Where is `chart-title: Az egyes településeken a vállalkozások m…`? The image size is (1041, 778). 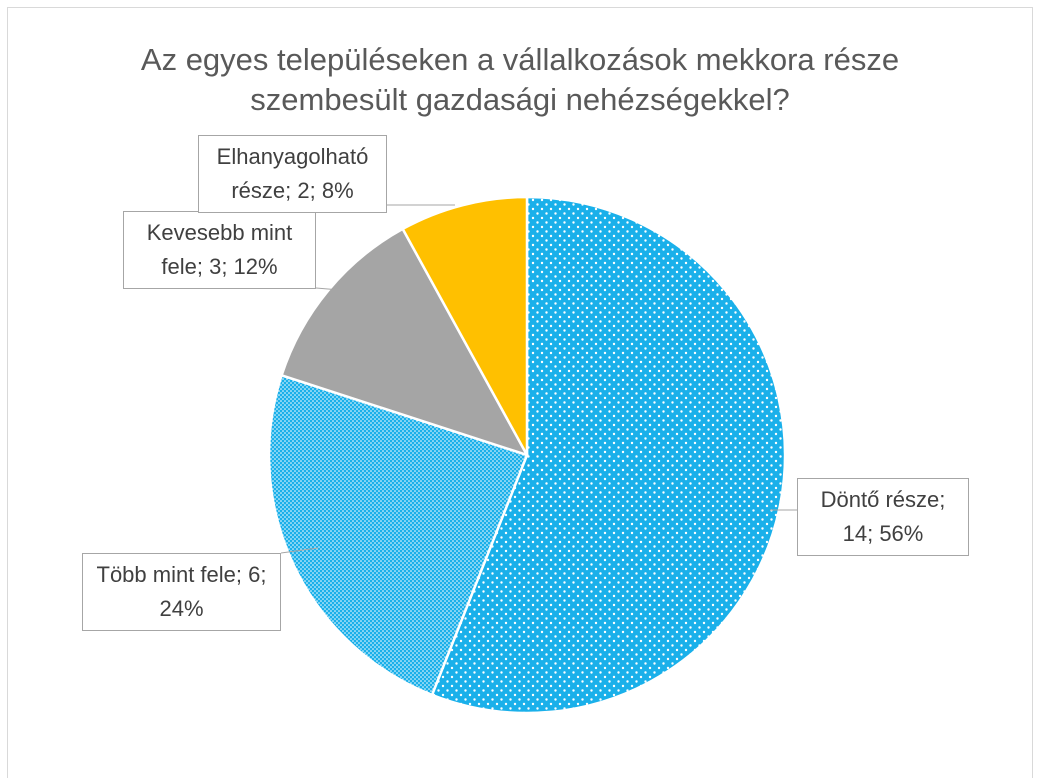
chart-title: Az egyes településeken a vállalkozások m… is located at coordinates (520, 79).